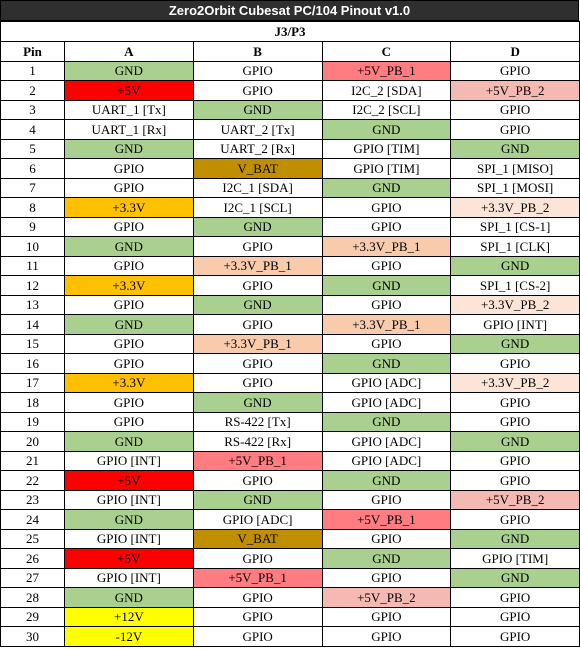  What do you see at coordinates (515, 324) in the screenshot?
I see `pin-cell-d: GPIO [INT]` at bounding box center [515, 324].